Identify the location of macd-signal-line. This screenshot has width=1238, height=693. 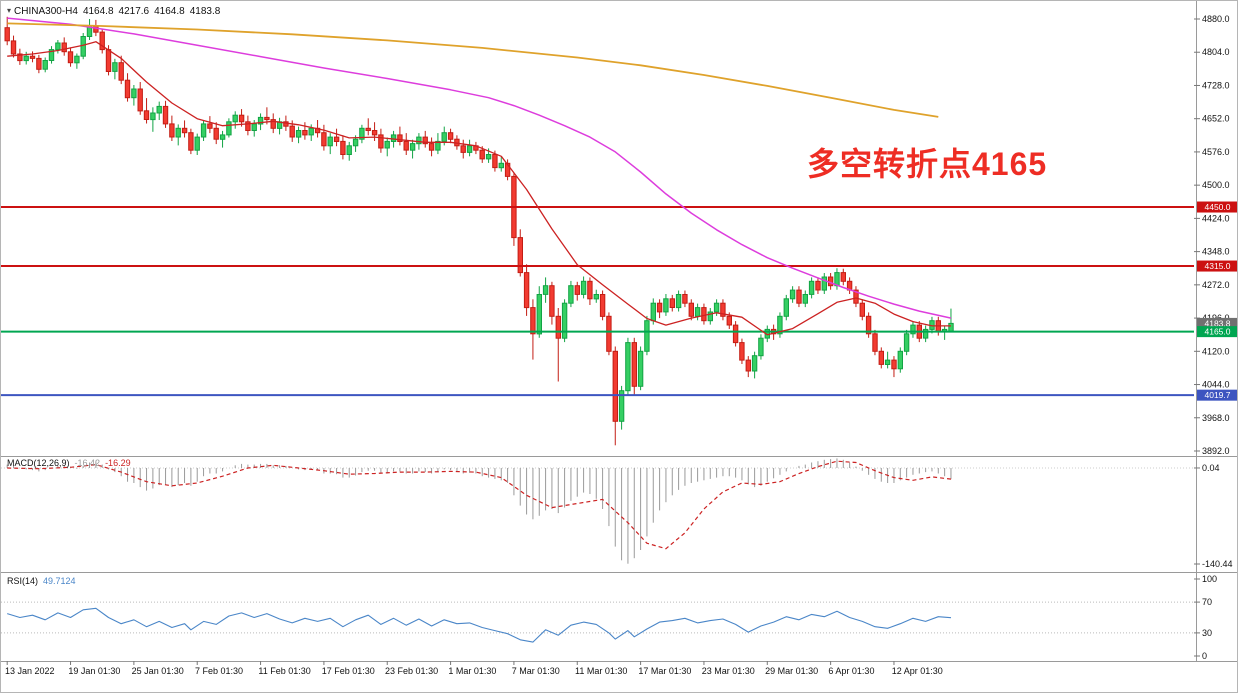
(479, 505).